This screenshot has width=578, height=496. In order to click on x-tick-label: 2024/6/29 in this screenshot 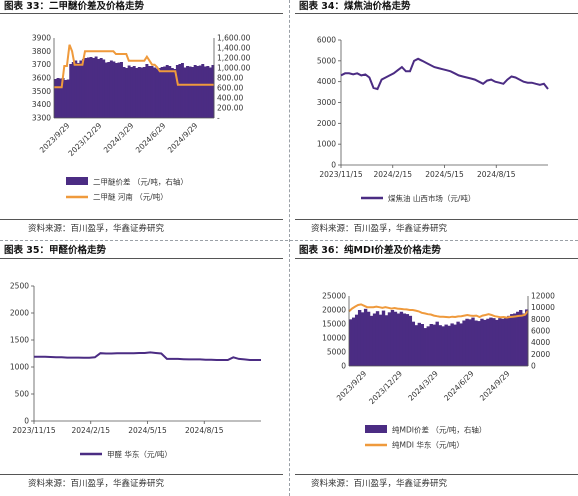, I will do `click(151, 138)`.